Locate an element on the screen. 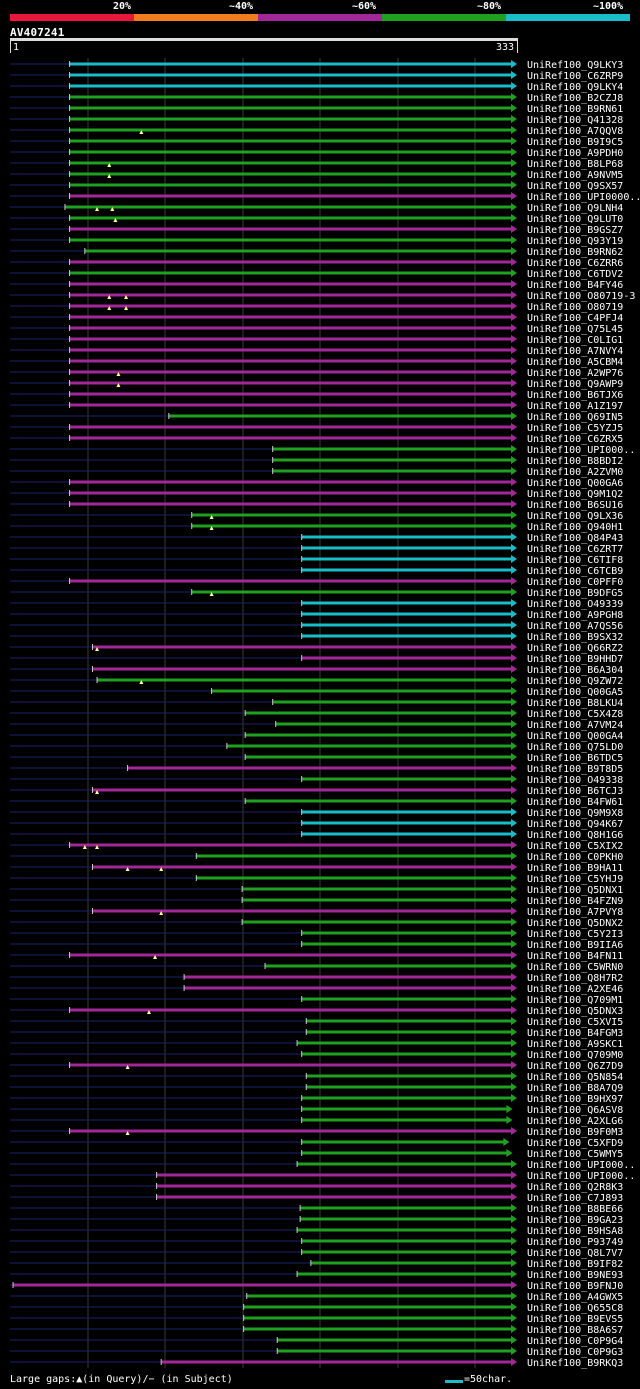 The height and width of the screenshot is (1389, 640). hit-label: UniRef100_Q9LKY3 is located at coordinates (575, 65).